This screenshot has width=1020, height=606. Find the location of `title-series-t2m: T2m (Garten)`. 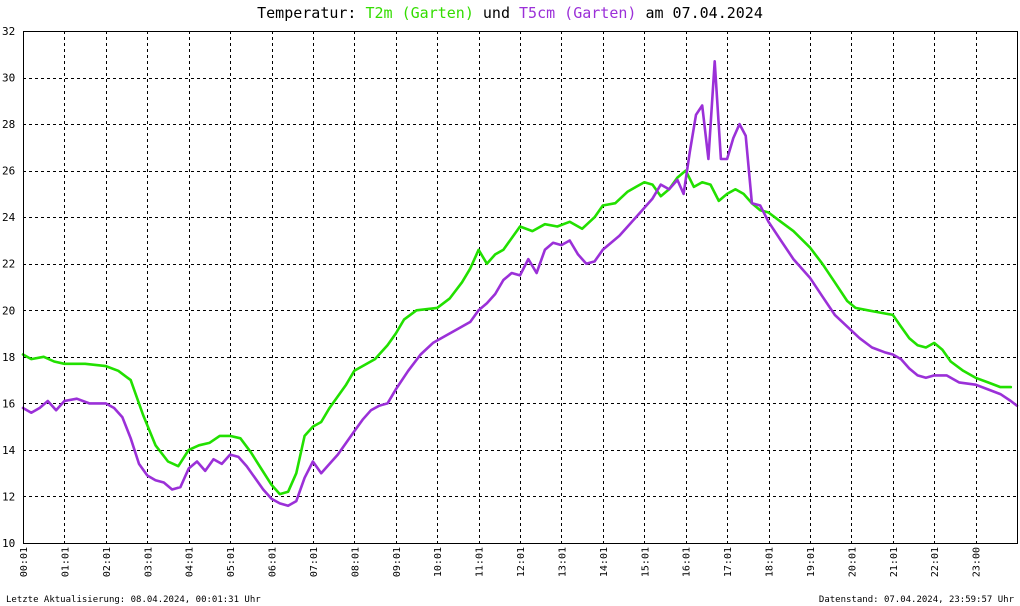

title-series-t2m: T2m (Garten) is located at coordinates (419, 13).